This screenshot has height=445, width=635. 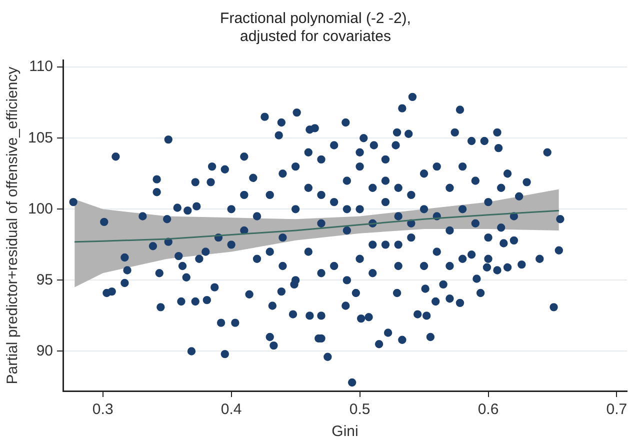 What do you see at coordinates (13, 225) in the screenshot?
I see `y-axis-title: Partial predictor+residual of offensive_efficiency` at bounding box center [13, 225].